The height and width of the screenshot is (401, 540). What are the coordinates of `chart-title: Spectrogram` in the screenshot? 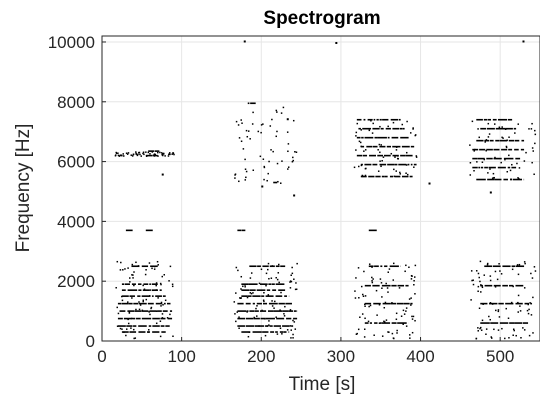 It's located at (321, 18).